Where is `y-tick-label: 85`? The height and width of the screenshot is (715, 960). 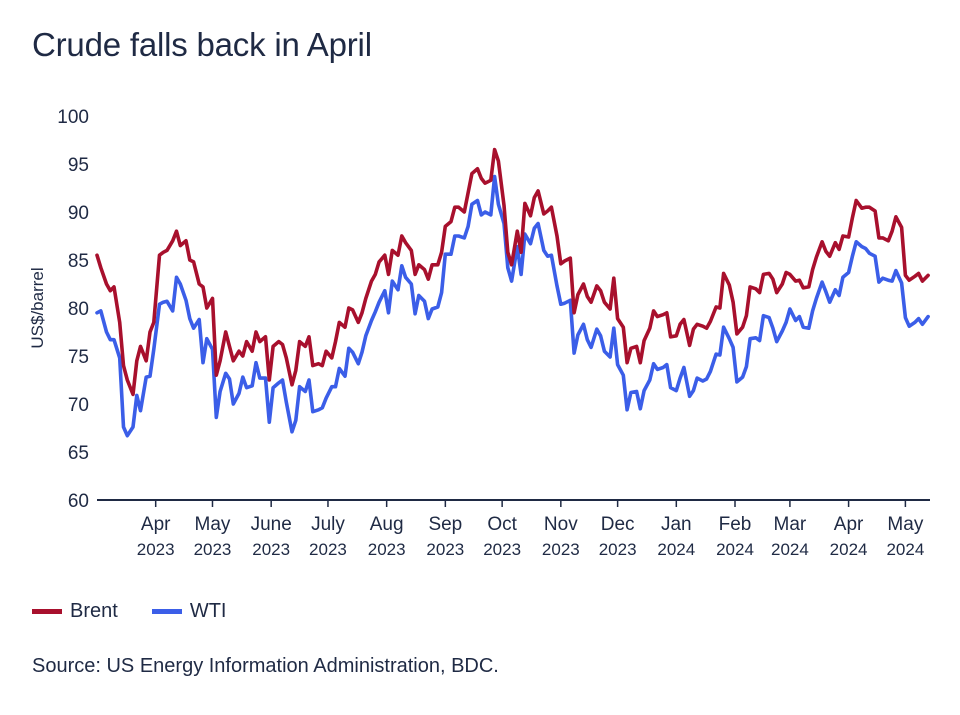
y-tick-label: 85 is located at coordinates (78, 261).